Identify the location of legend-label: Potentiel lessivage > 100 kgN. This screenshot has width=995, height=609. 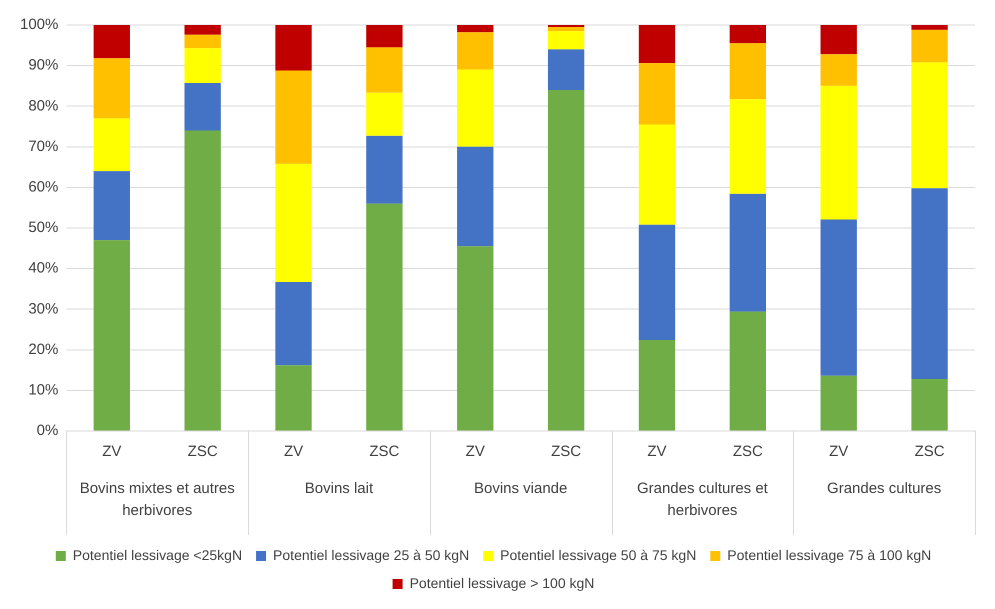
(502, 582).